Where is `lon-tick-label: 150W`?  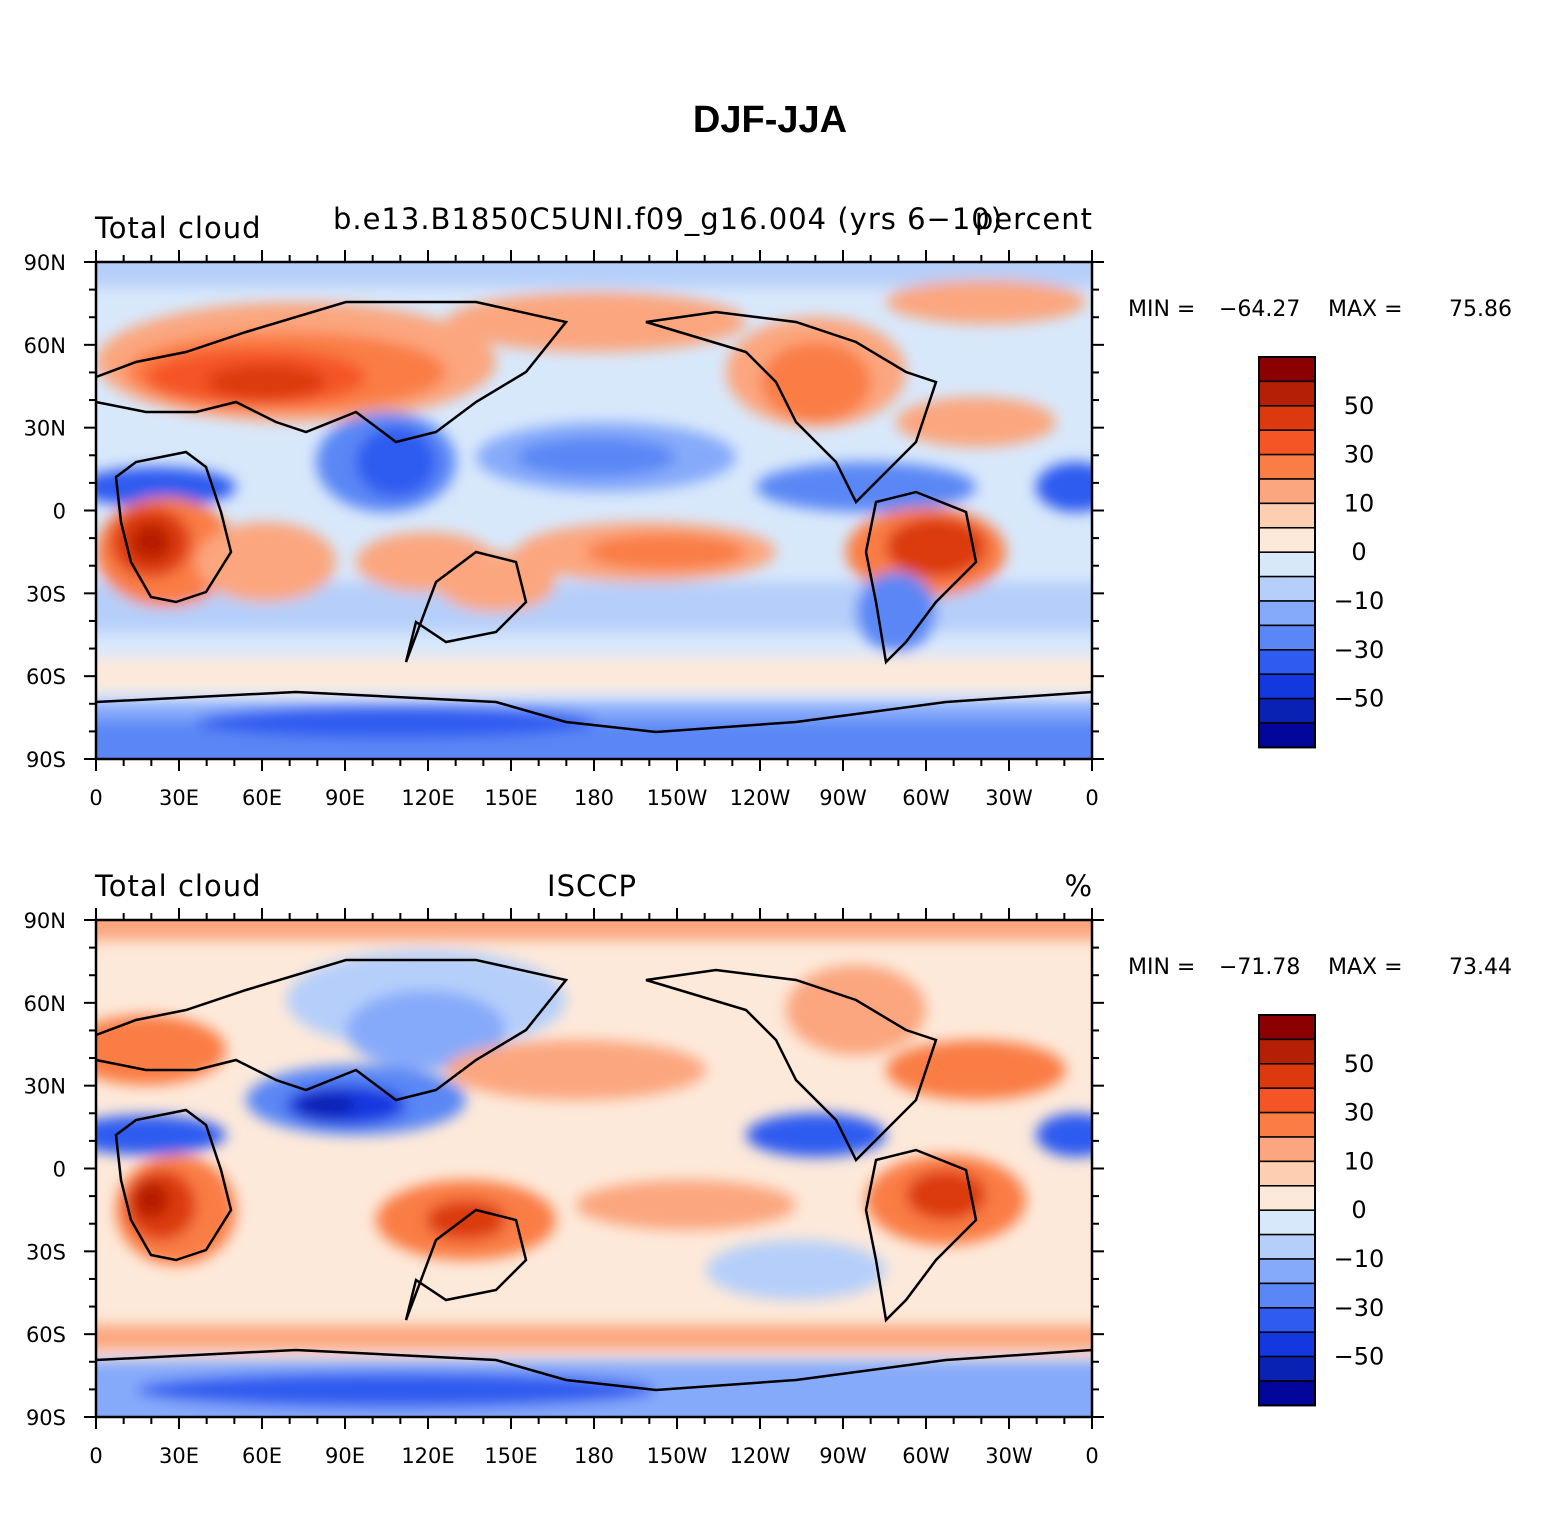 lon-tick-label: 150W is located at coordinates (677, 798).